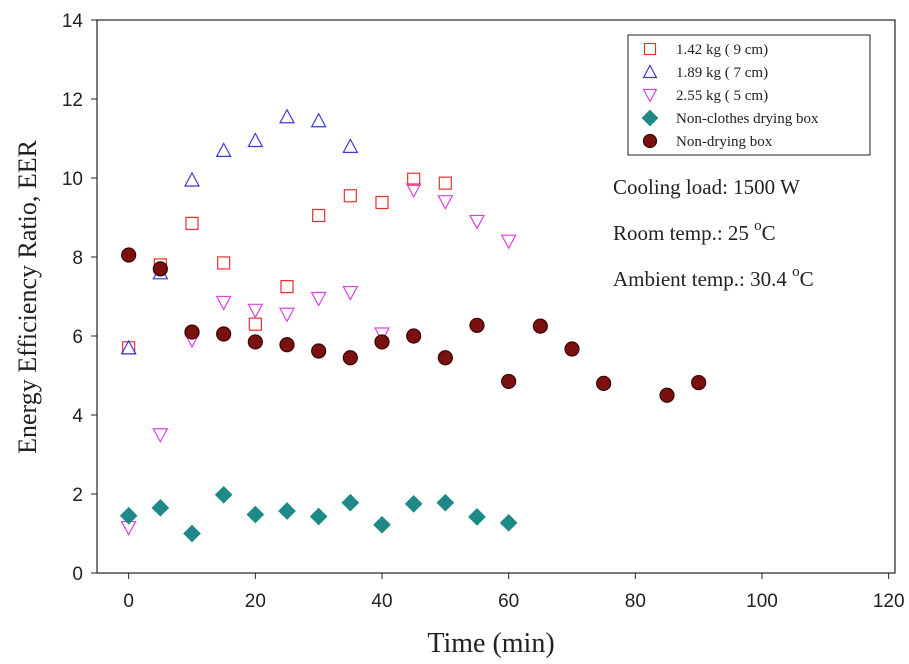 Image resolution: width=909 pixels, height=664 pixels. I want to click on x-tick-label: 20, so click(255, 601).